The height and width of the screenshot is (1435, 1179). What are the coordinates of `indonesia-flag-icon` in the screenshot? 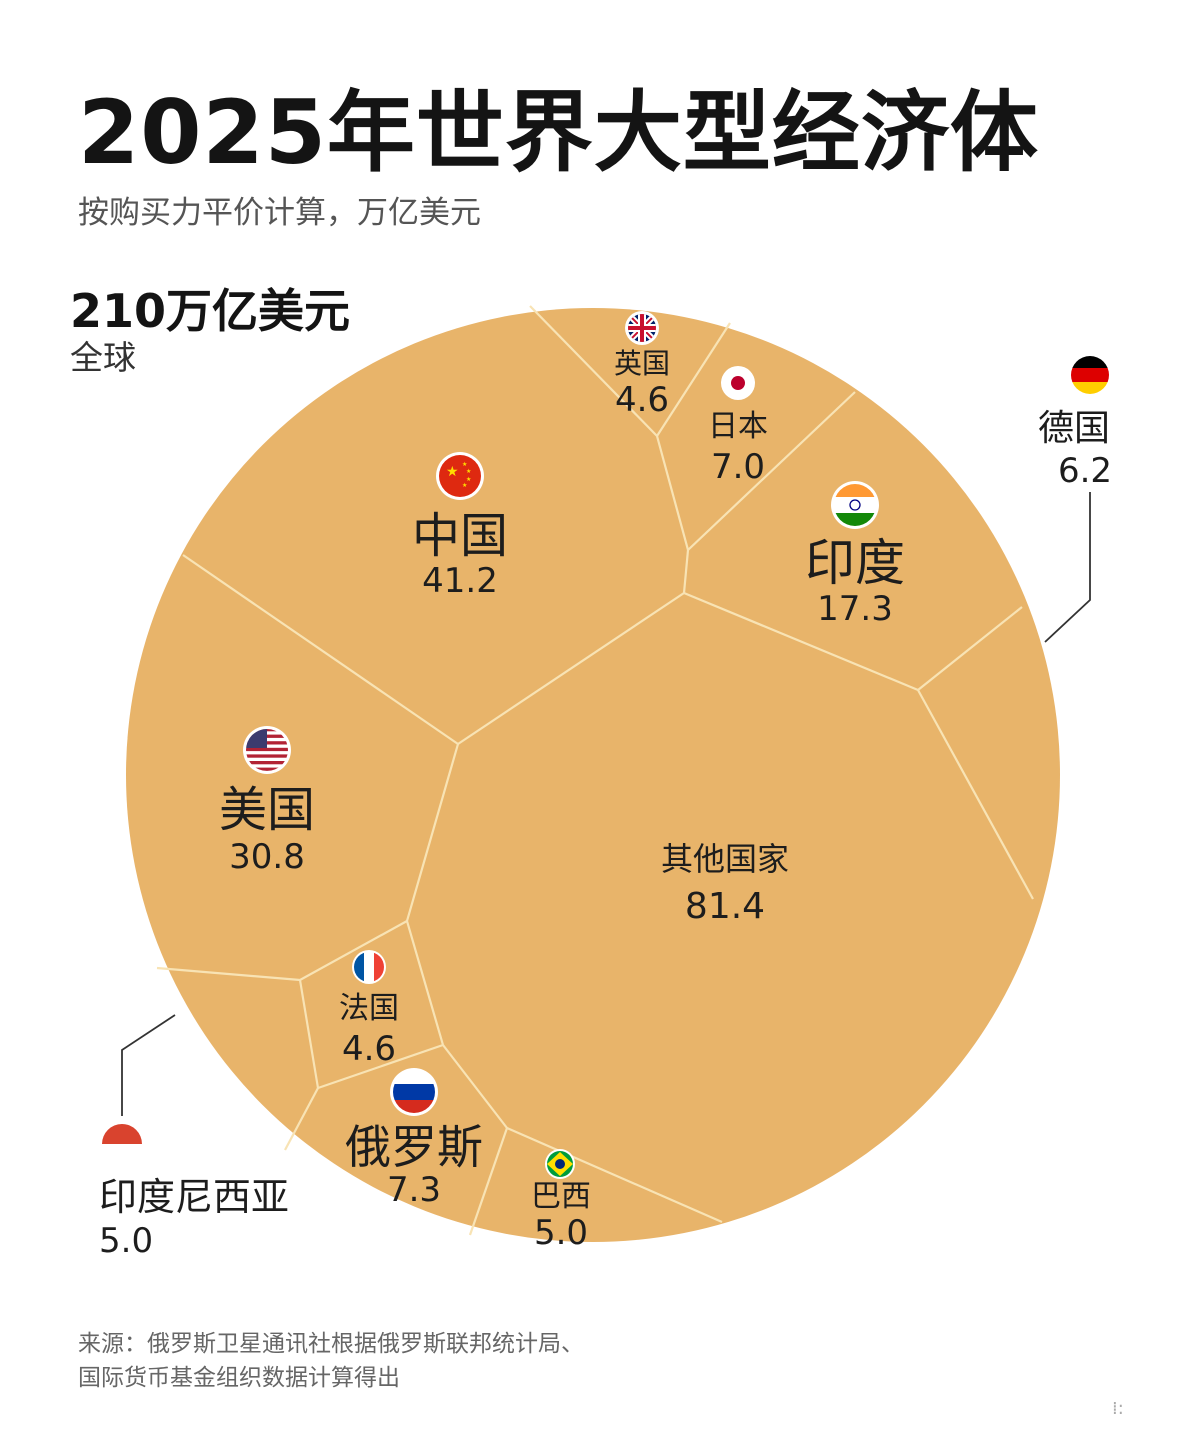 It's located at (122, 1134).